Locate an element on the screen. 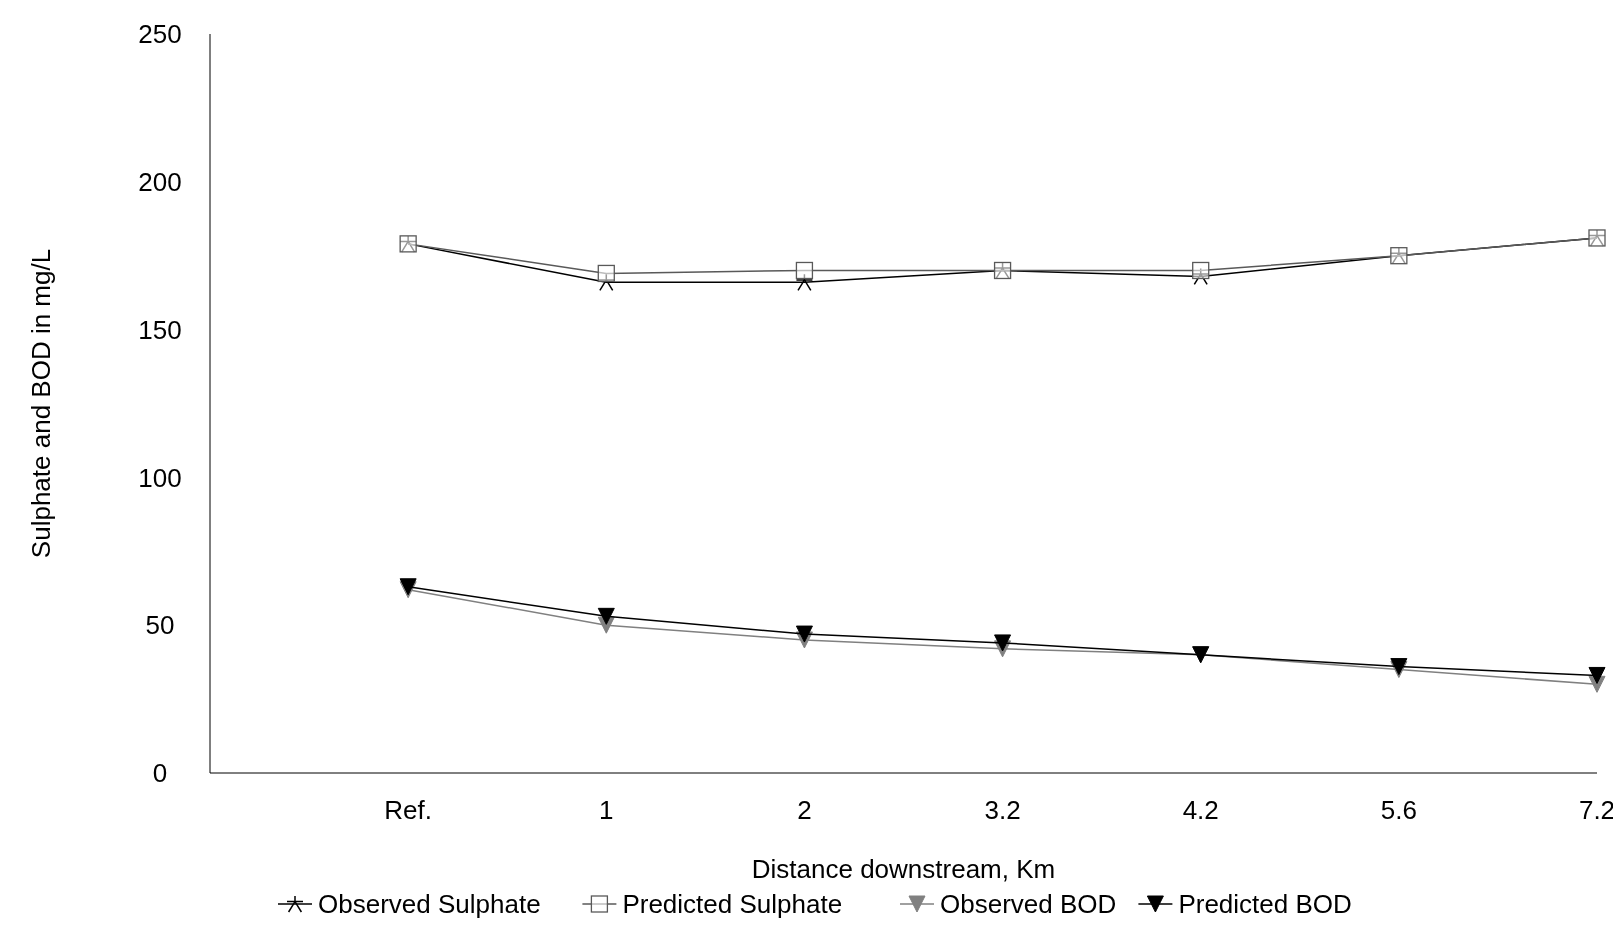  legend-label: Predicted BOD is located at coordinates (1265, 904).